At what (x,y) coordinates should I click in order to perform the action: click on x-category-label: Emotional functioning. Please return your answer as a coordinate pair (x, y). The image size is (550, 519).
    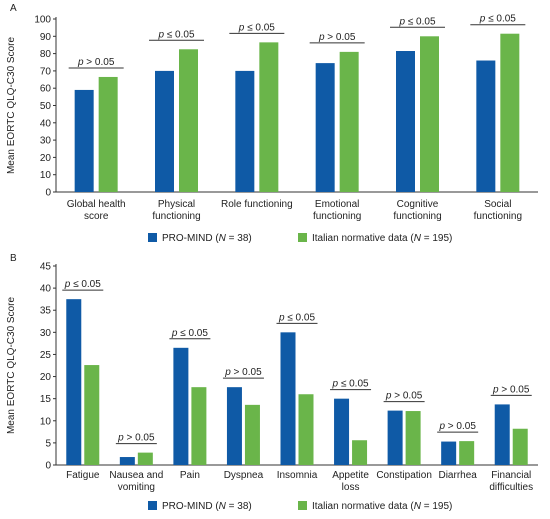
    Looking at the image, I should click on (337, 210).